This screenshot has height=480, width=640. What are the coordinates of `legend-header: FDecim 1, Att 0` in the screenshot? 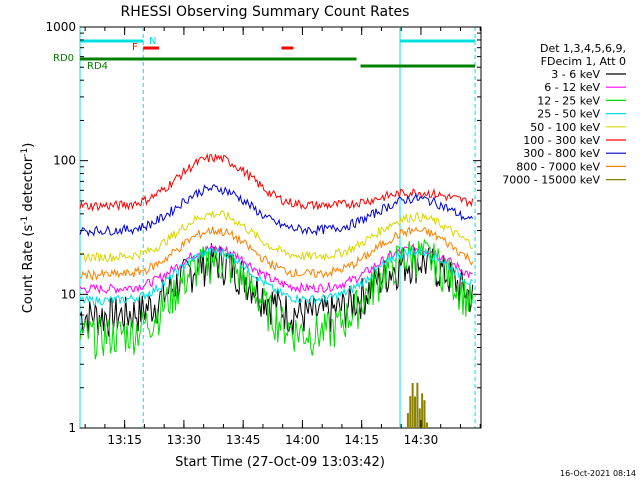 It's located at (583, 61).